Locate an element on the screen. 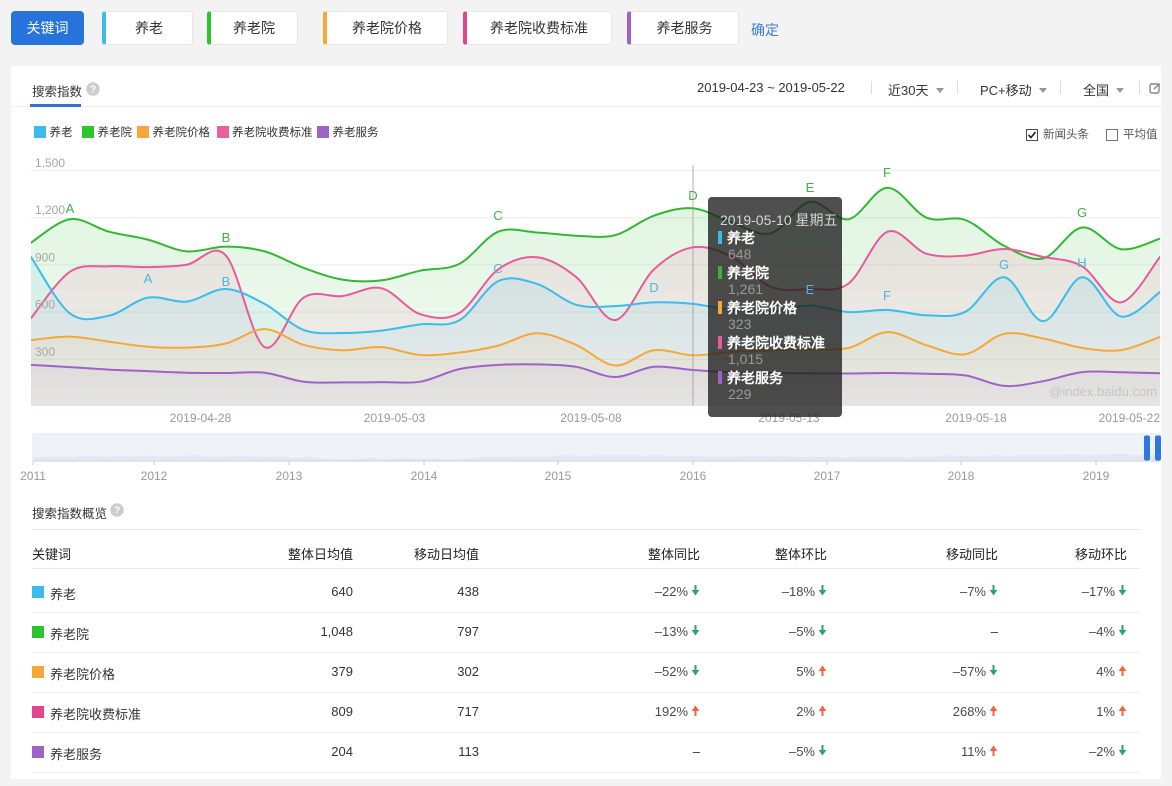  svg-text: 2011 is located at coordinates (33, 476).